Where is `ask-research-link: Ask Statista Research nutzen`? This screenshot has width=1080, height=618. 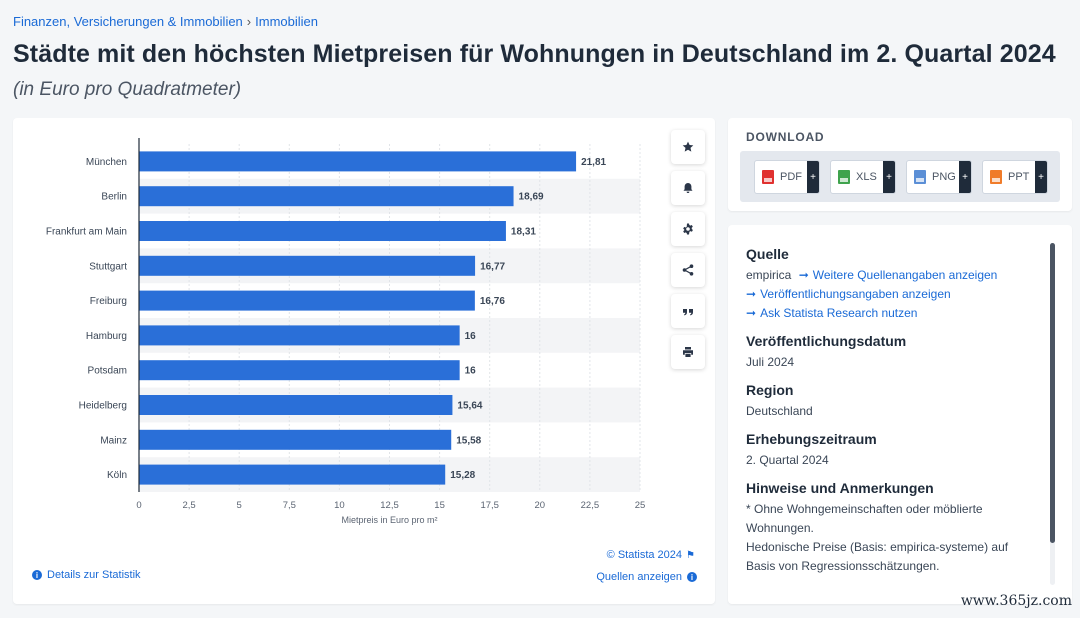
ask-research-link: Ask Statista Research nutzen is located at coordinates (839, 313).